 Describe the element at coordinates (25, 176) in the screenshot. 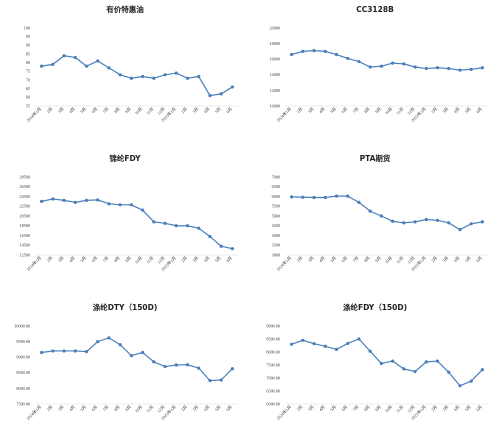

I see `y-tick-label: 28500` at that location.